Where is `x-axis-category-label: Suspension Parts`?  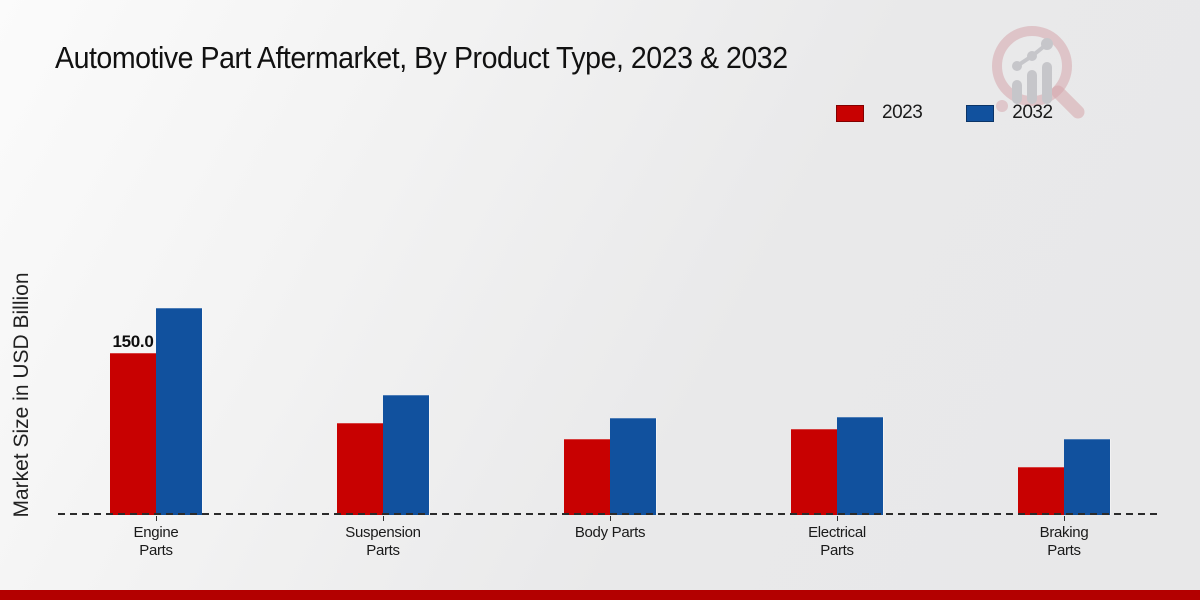
x-axis-category-label: Suspension Parts is located at coordinates (383, 541).